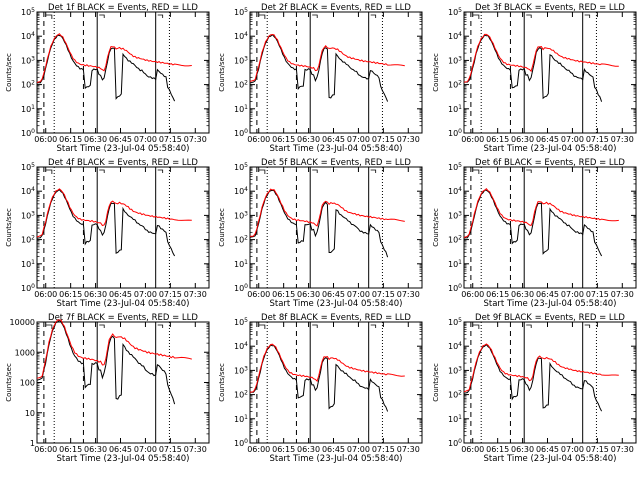 The image size is (640, 480). What do you see at coordinates (336, 8) in the screenshot?
I see `chart-title: Det 2f BLACK = Events, RED = LLD` at bounding box center [336, 8].